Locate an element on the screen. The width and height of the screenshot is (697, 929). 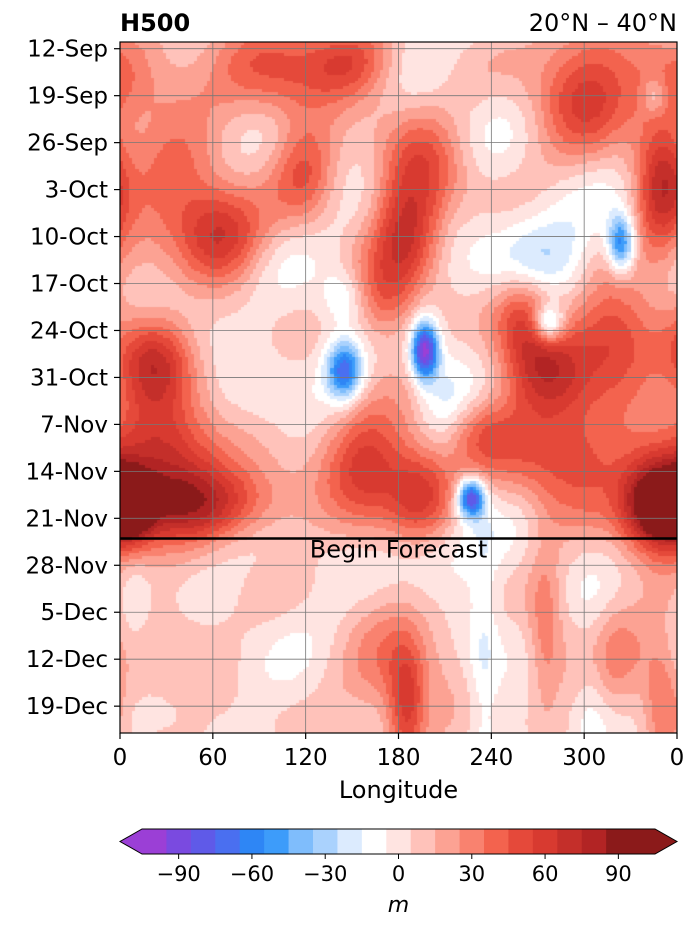
chart-title-right: 20°N – 40°N is located at coordinates (603, 23).